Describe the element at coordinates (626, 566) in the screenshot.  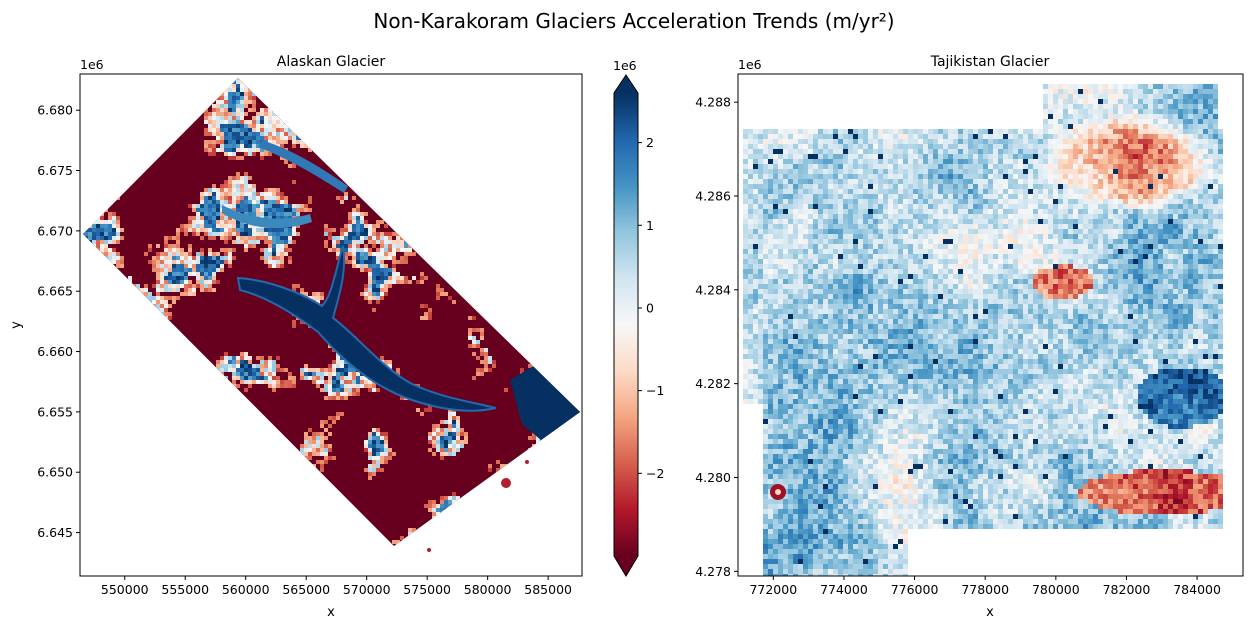
I see `colorbar-extend-bottom` at that location.